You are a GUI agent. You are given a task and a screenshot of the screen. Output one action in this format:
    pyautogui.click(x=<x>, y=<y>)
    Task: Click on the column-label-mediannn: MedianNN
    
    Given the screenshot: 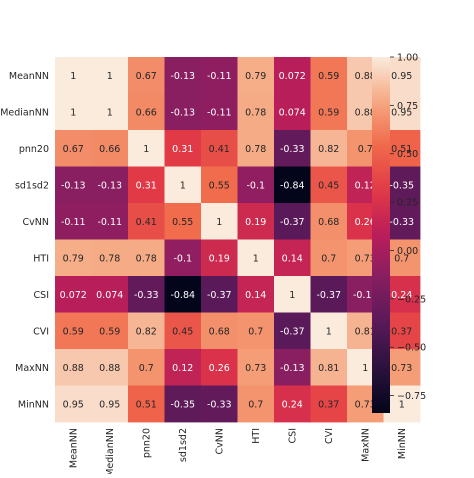 What is the action you would take?
    pyautogui.click(x=110, y=451)
    